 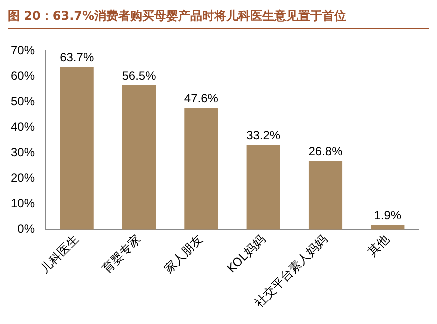 I want to click on data-label: 63.7%, so click(x=77, y=57).